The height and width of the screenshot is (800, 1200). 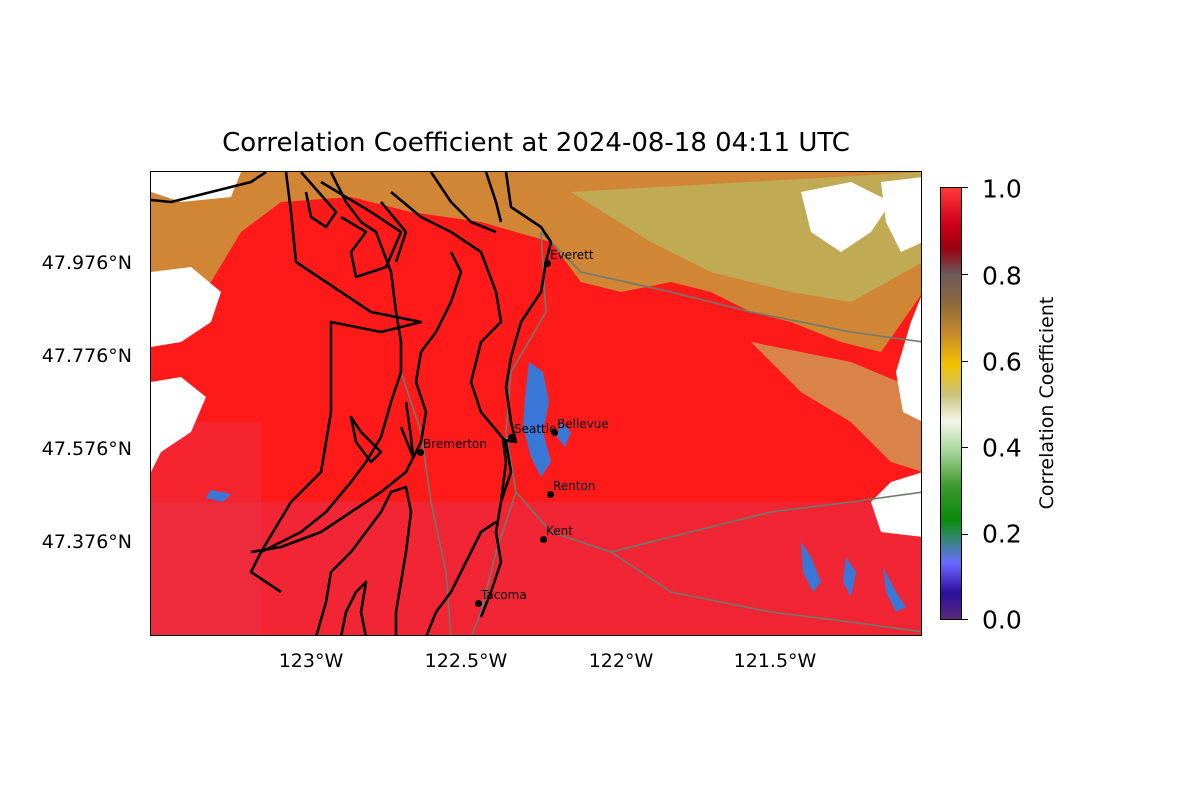 What do you see at coordinates (1002, 448) in the screenshot?
I see `colorbar-label-4: 0.4` at bounding box center [1002, 448].